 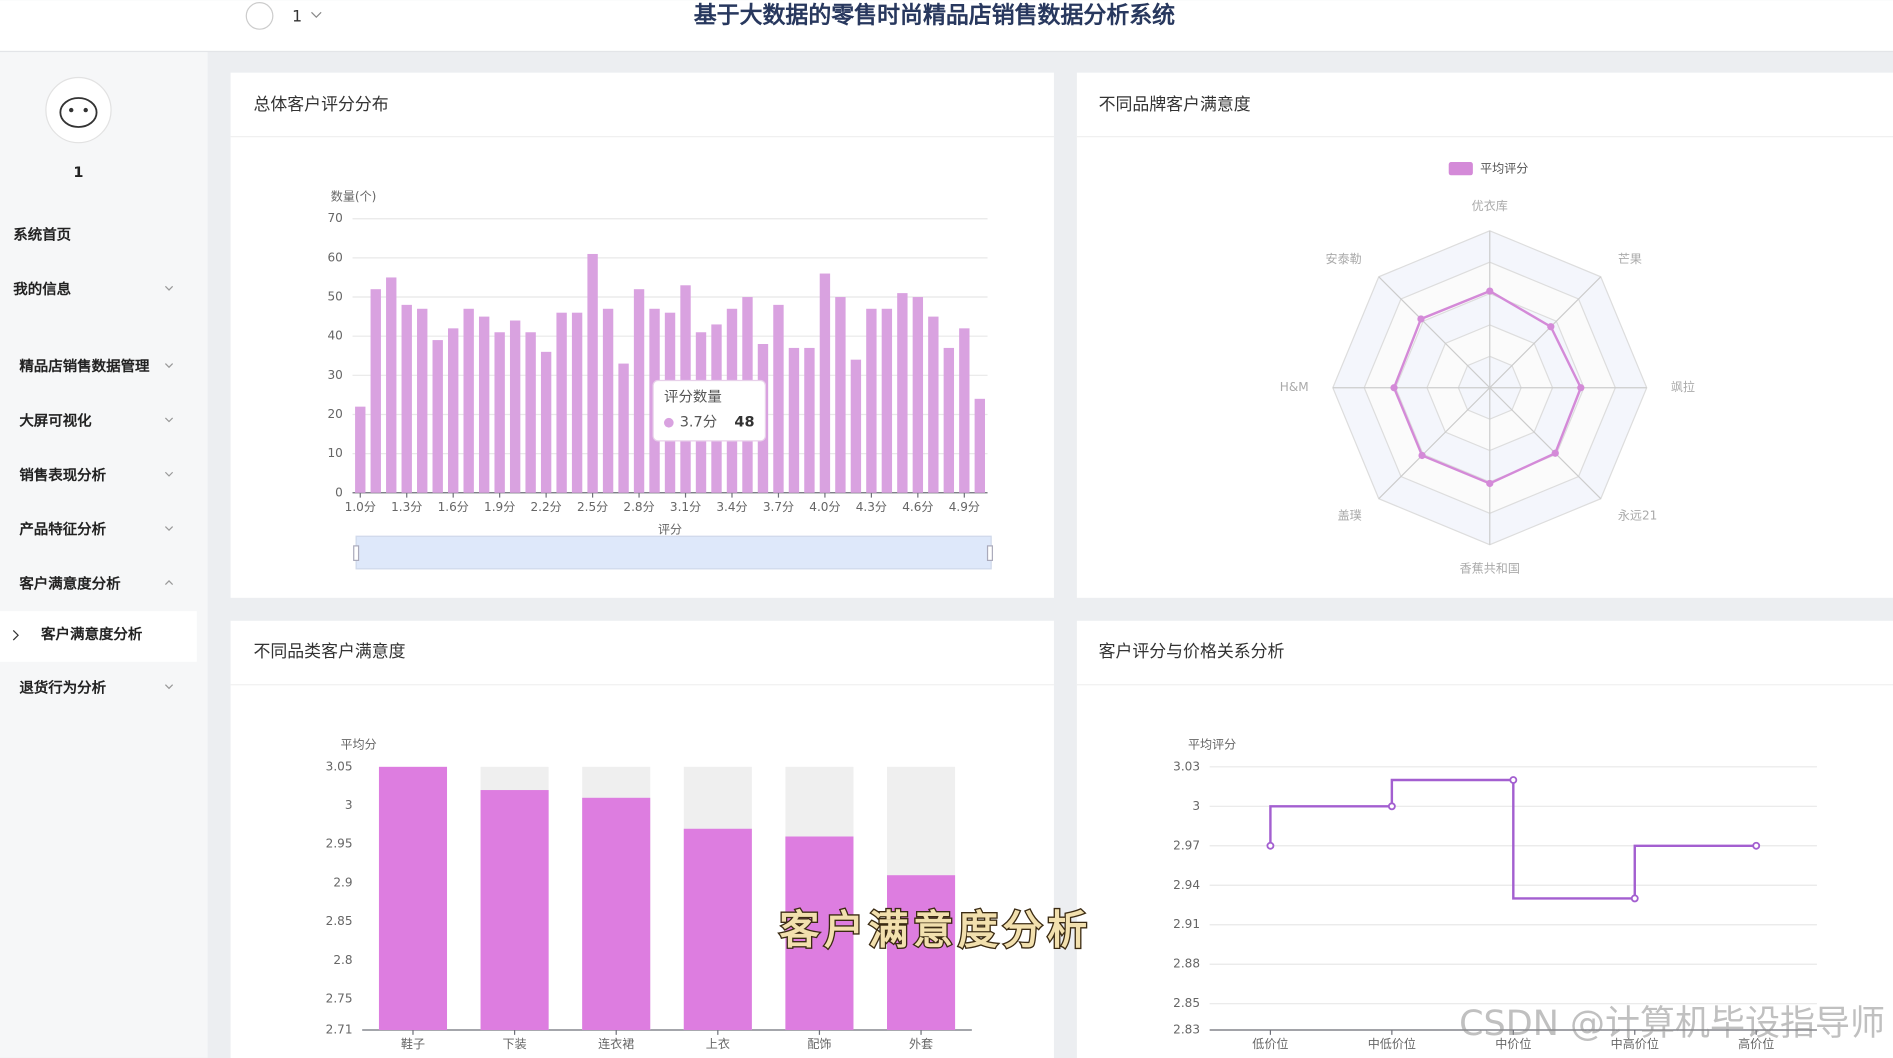 I want to click on watermark: CSDN @计算机毕设指导师, so click(x=1672, y=1024).